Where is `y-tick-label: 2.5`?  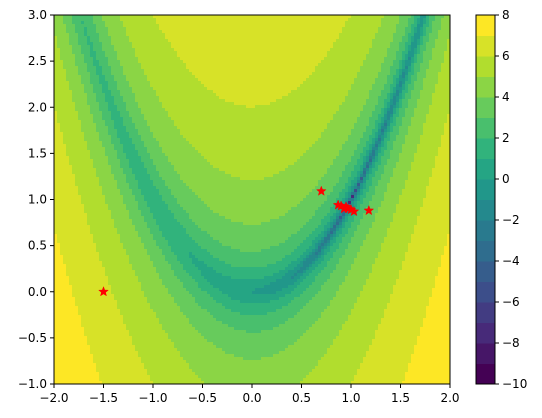
y-tick-label: 2.5 is located at coordinates (37, 61).